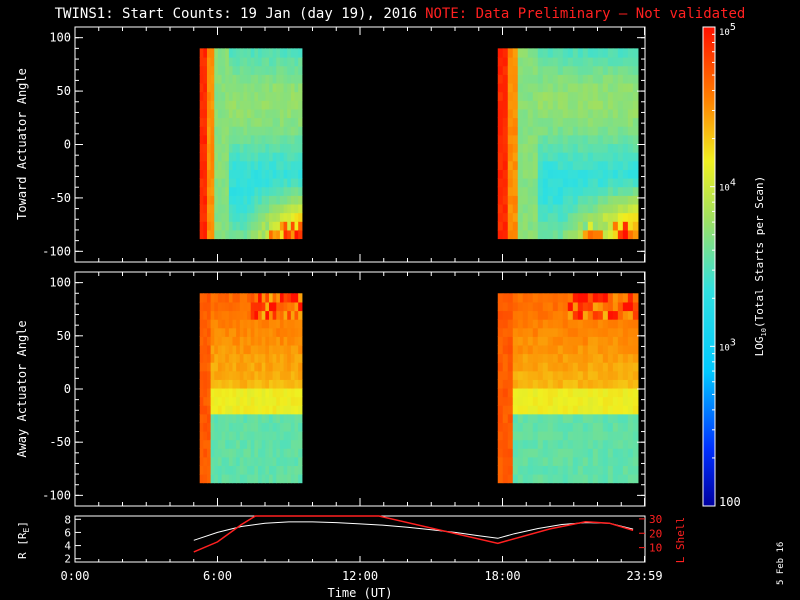 This screenshot has width=800, height=600. I want to click on y-tick-label: 50, so click(64, 91).